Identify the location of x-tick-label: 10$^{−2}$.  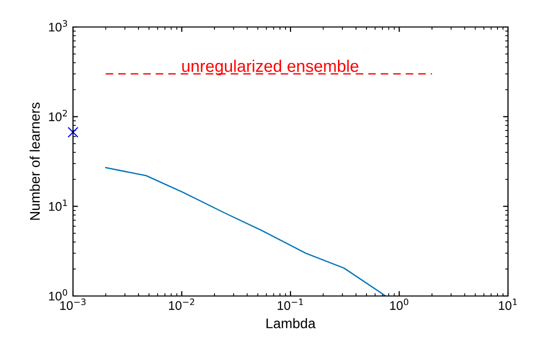
(181, 304).